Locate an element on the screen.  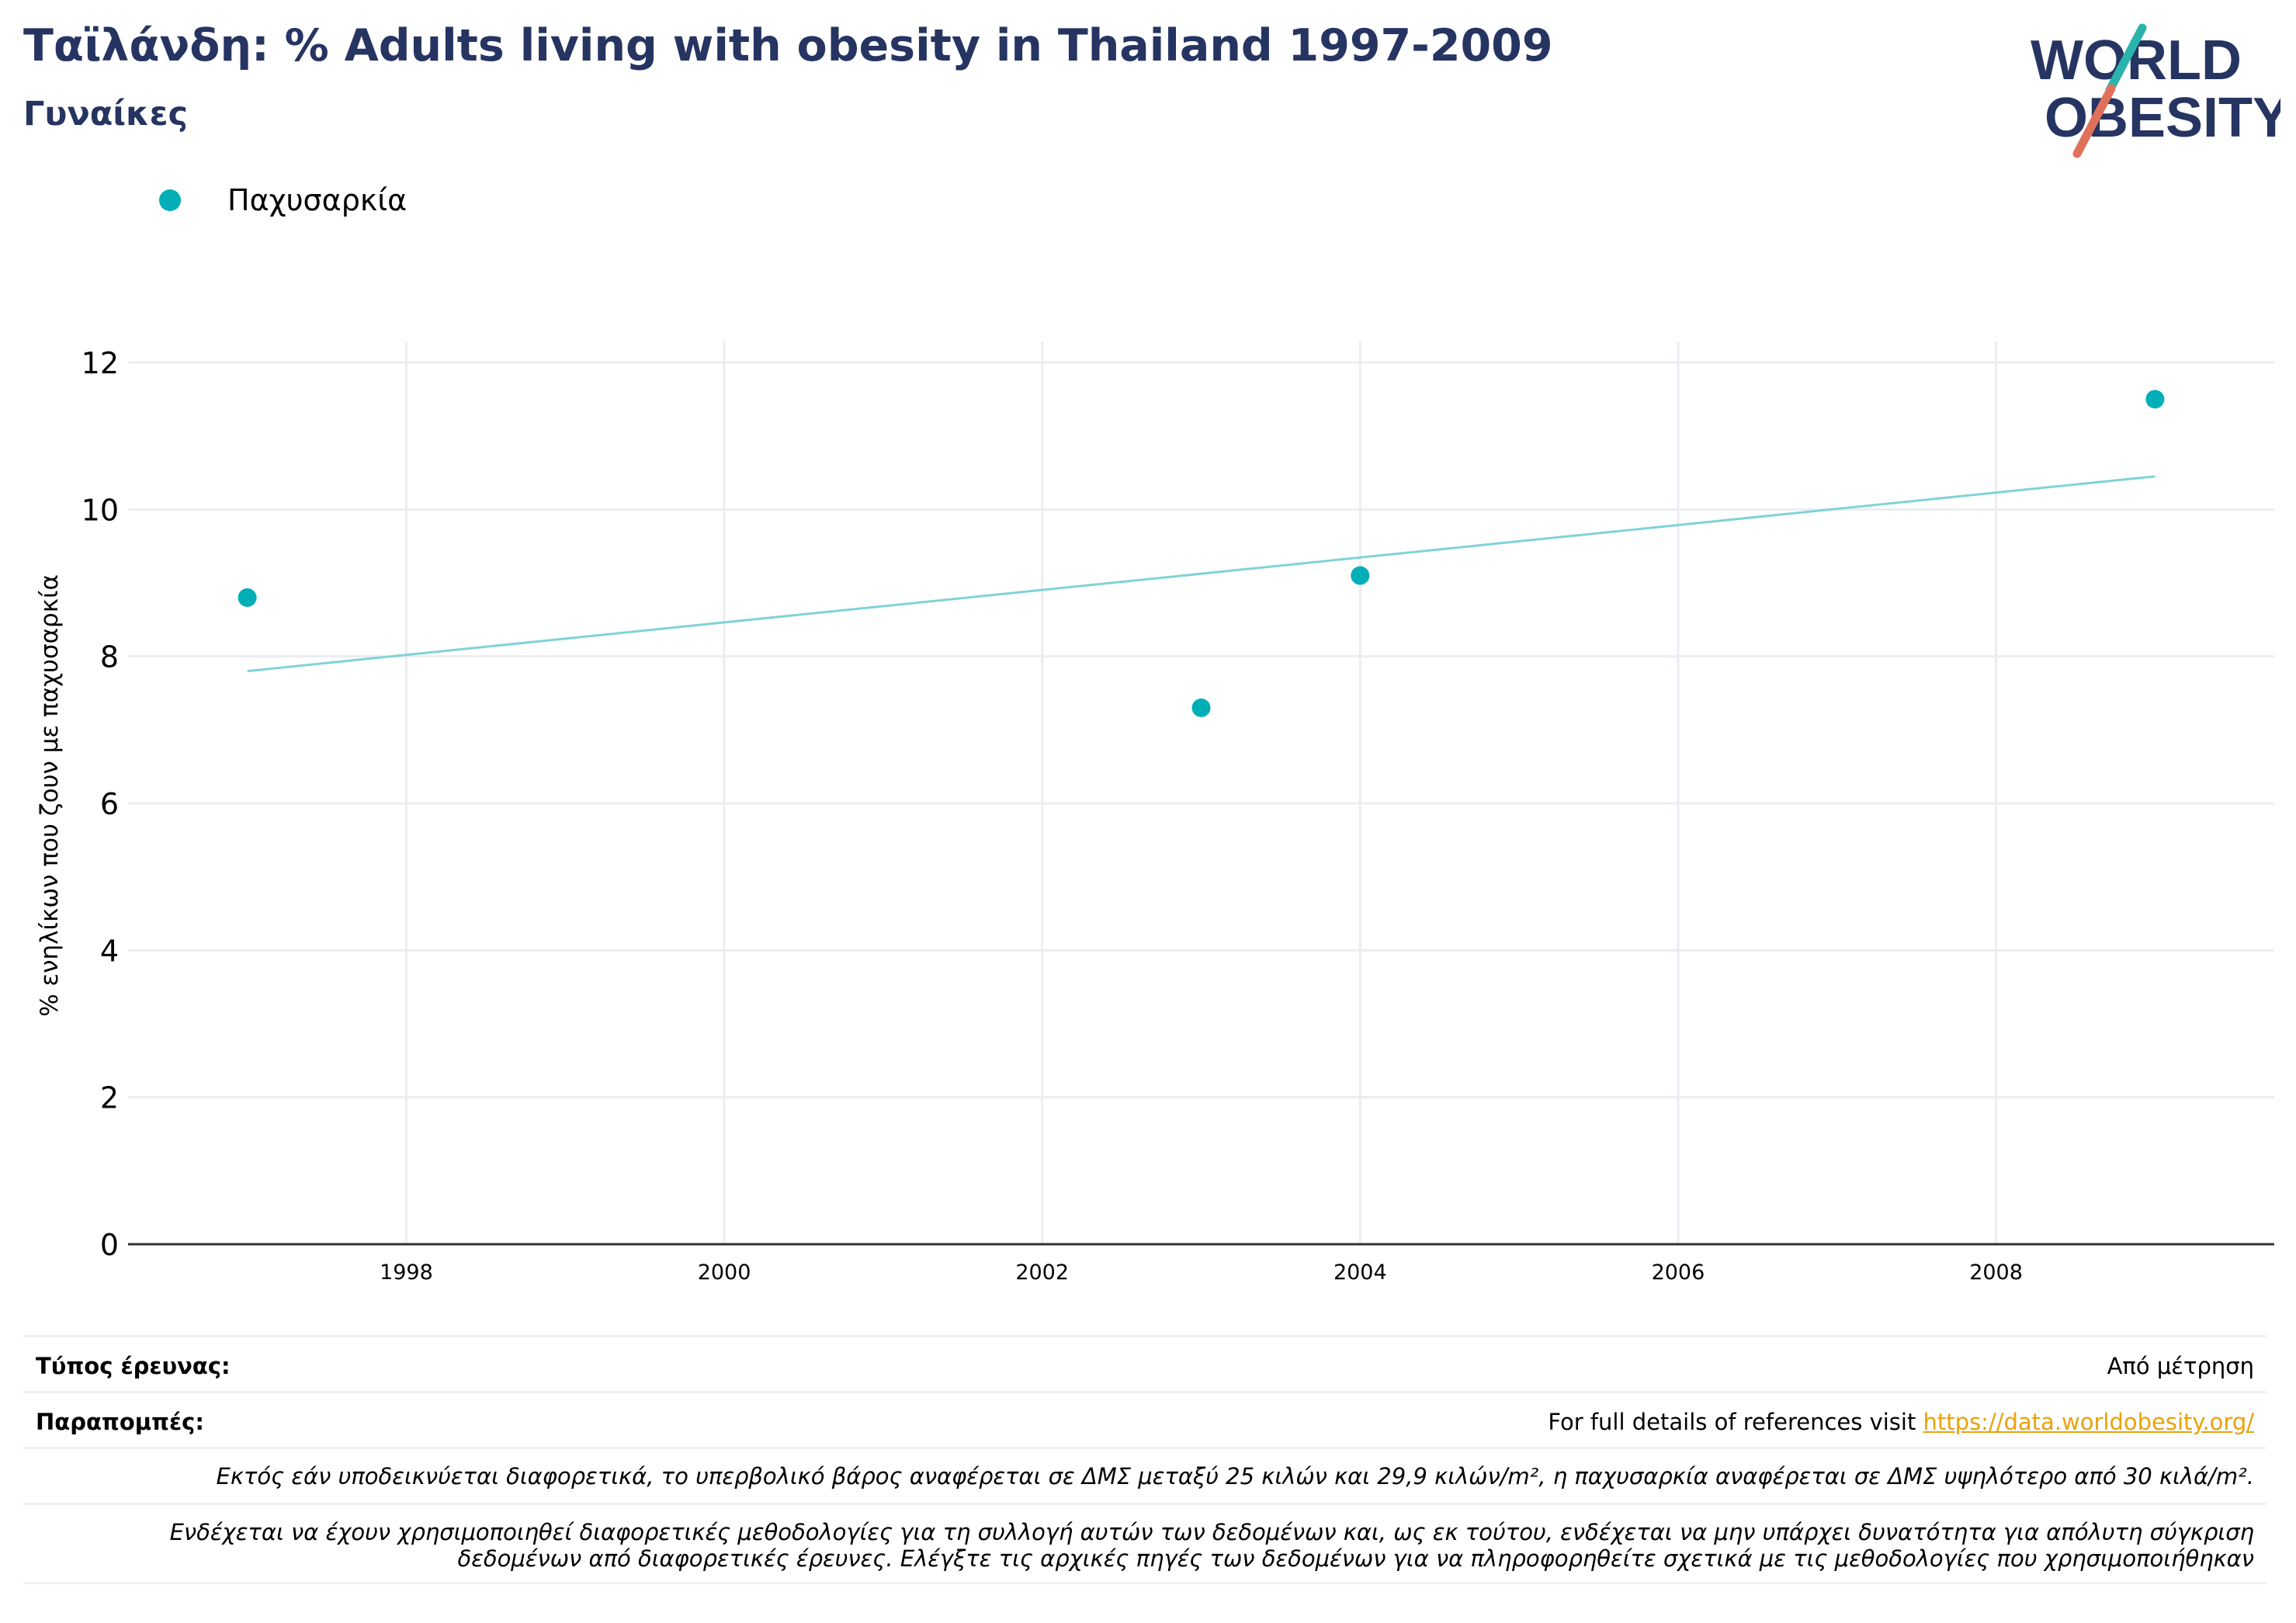
y-axis-label: % ενηλίκων που ζουν με παχυσαρκία is located at coordinates (50, 795).